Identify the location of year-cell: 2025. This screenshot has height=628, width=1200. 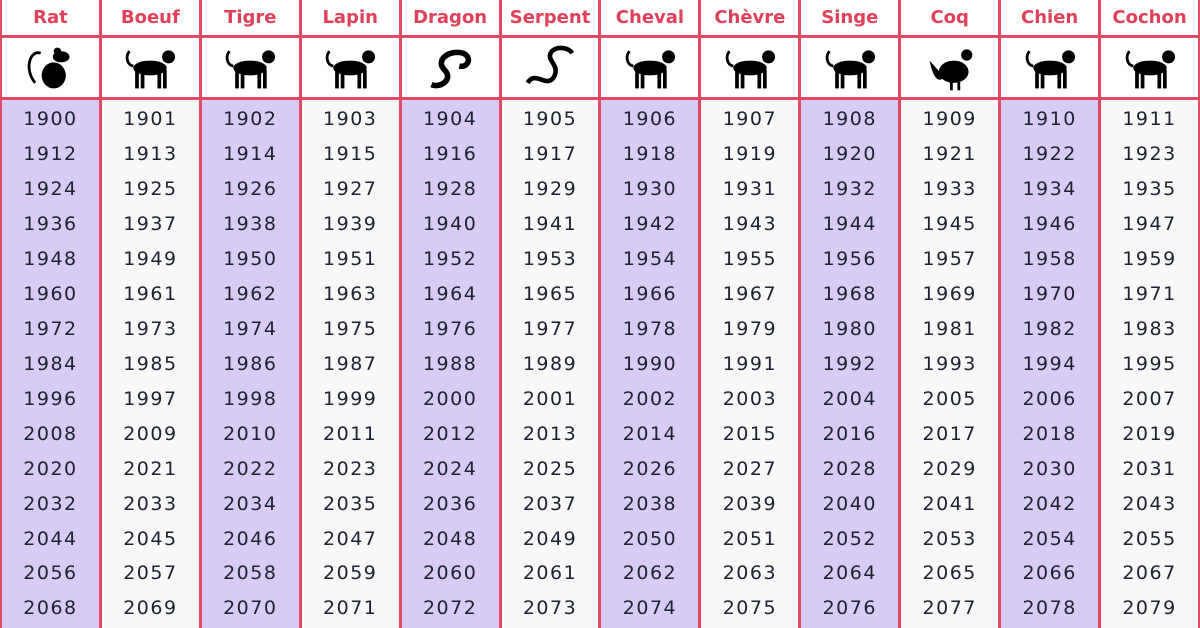
(550, 468).